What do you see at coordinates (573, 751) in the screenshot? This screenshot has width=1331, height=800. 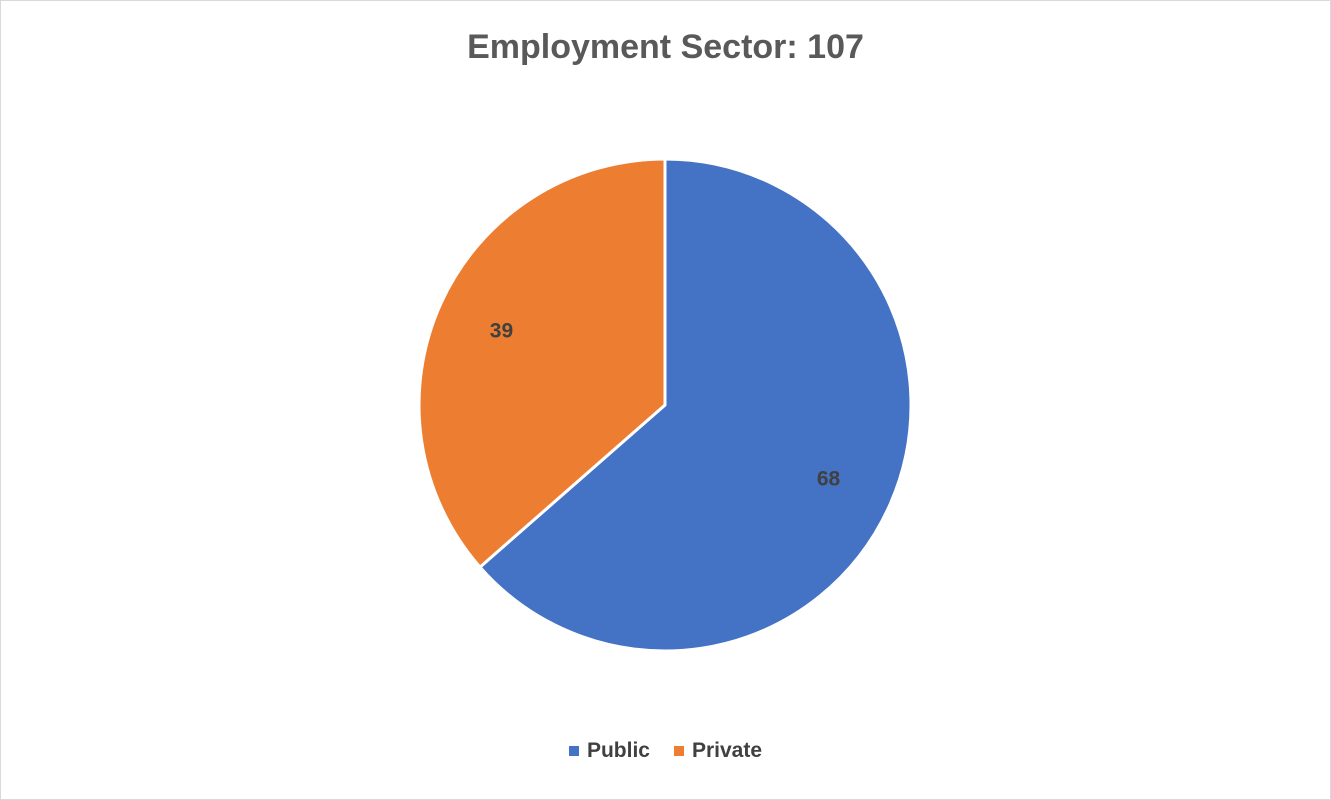 I see `legend-swatch-public` at bounding box center [573, 751].